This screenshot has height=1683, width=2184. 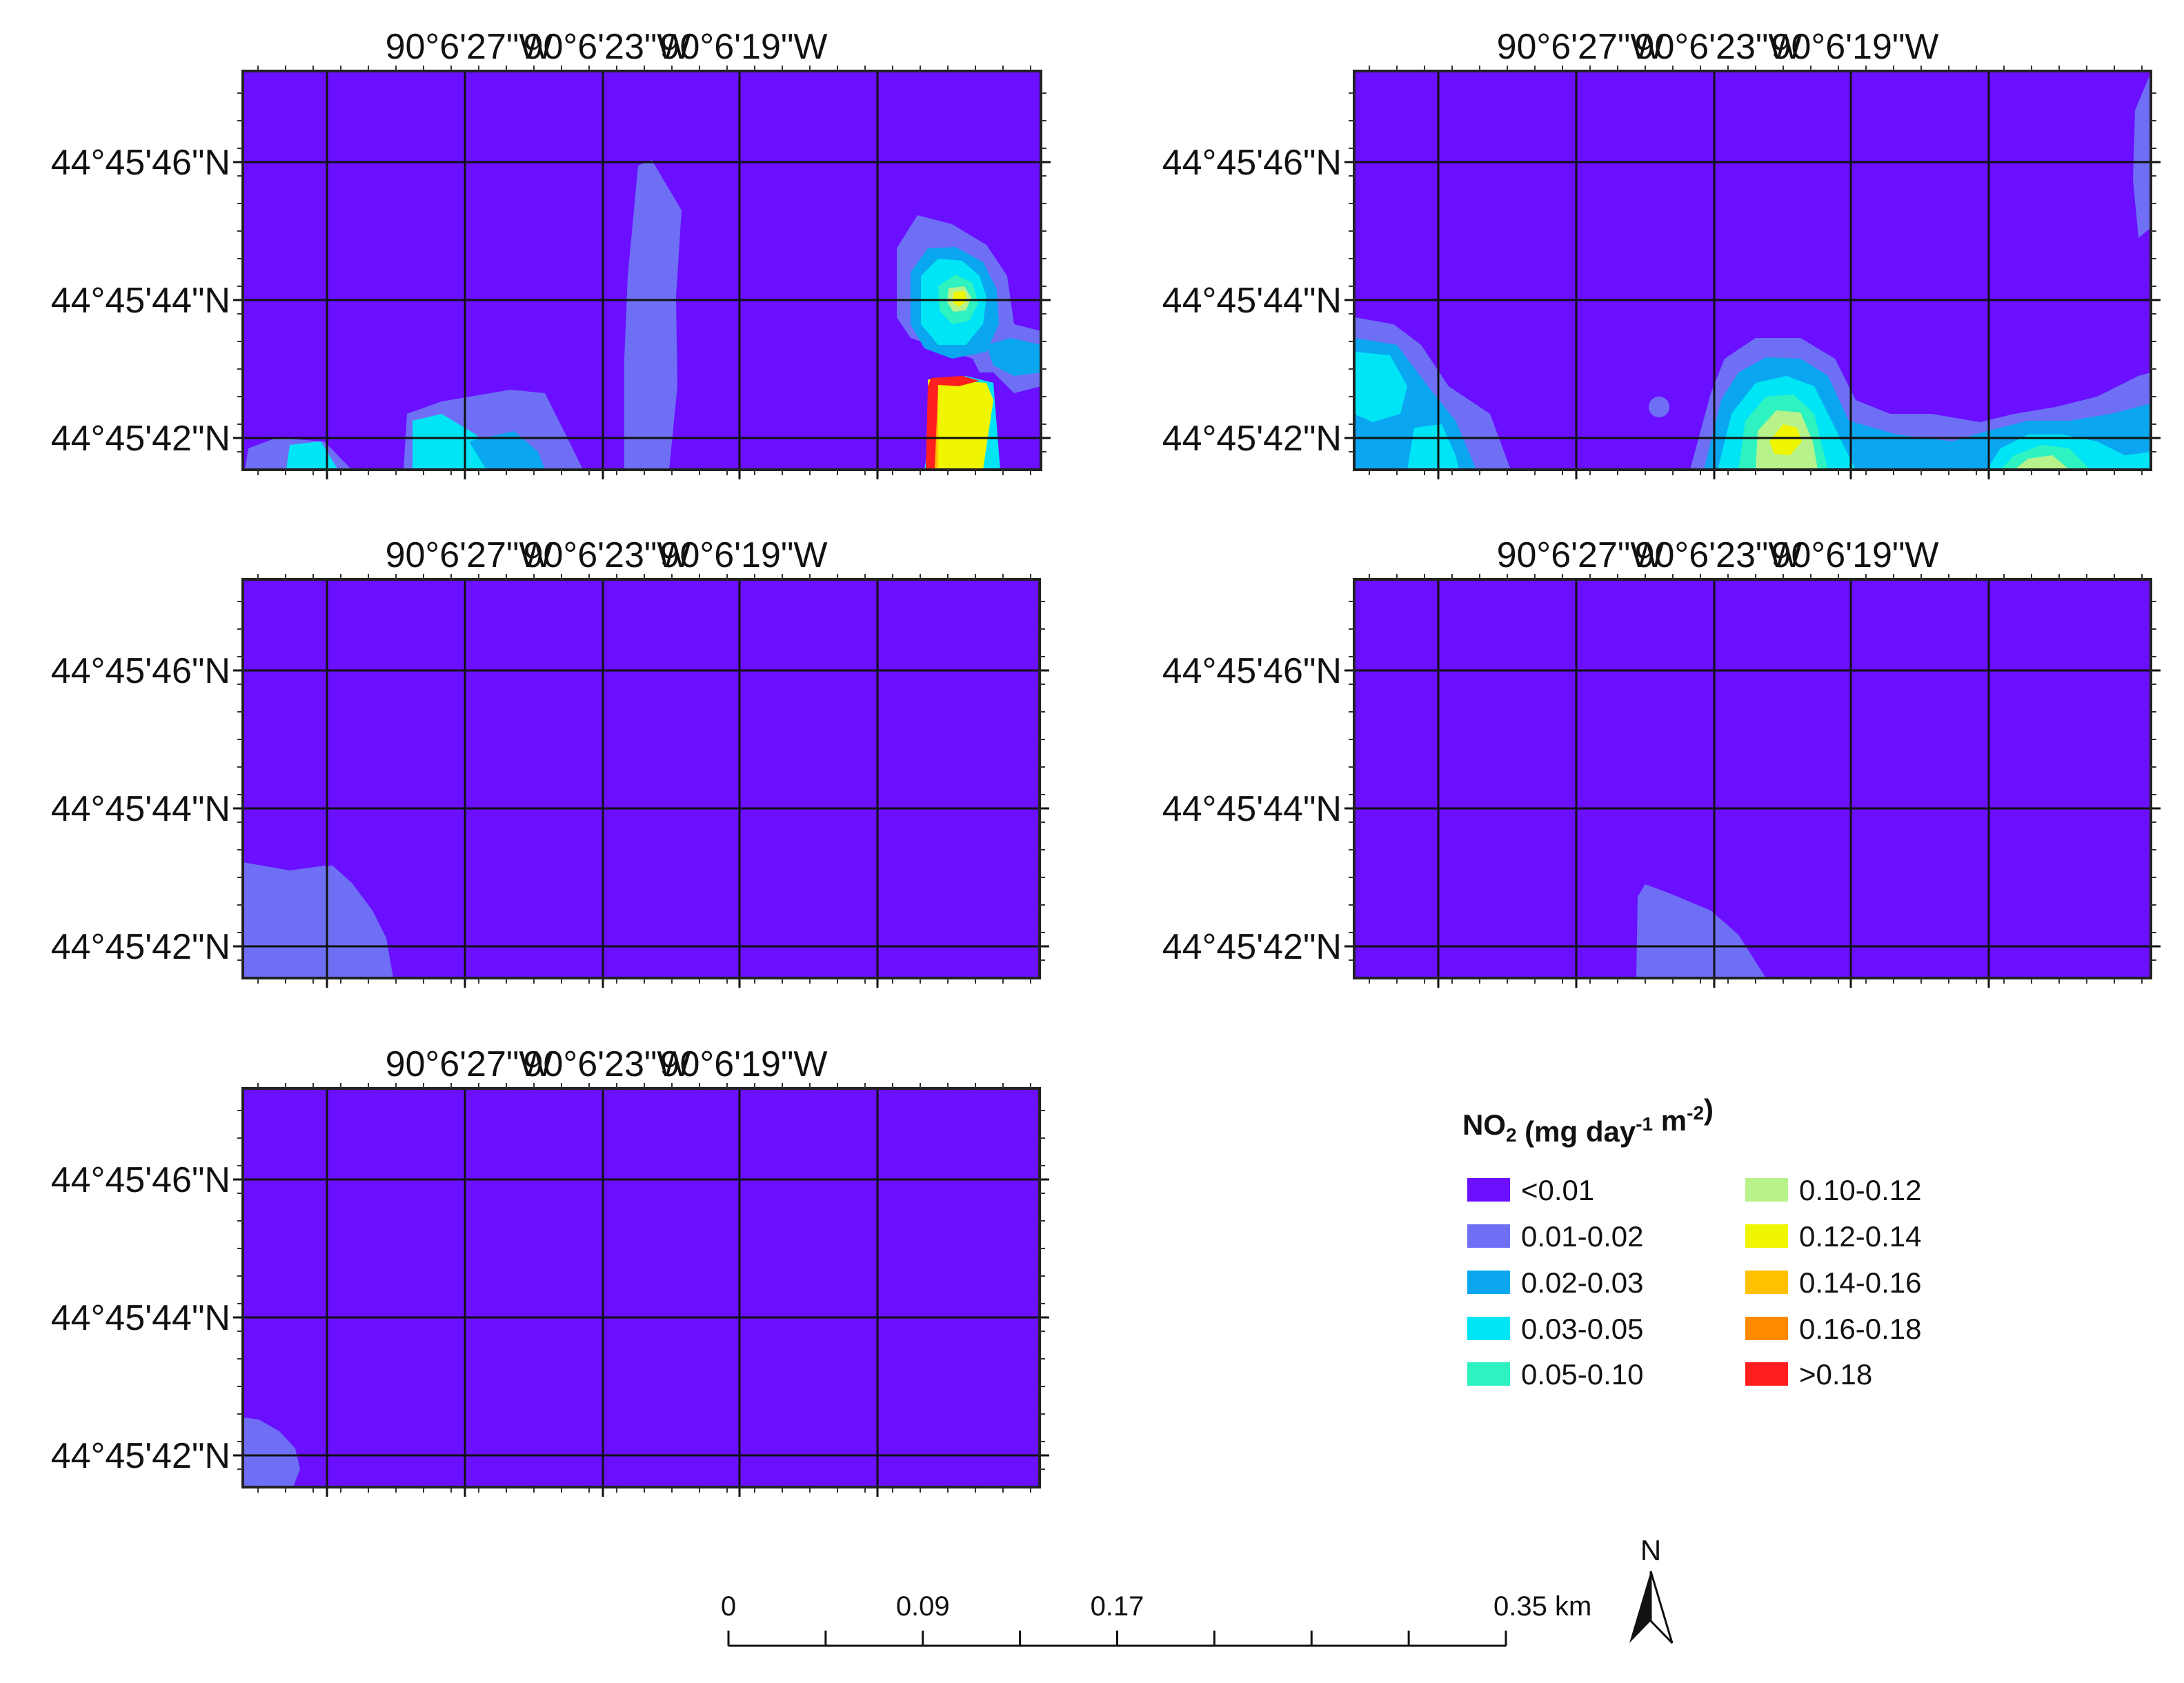 I want to click on legend-item: <0.01, so click(x=1530, y=1190).